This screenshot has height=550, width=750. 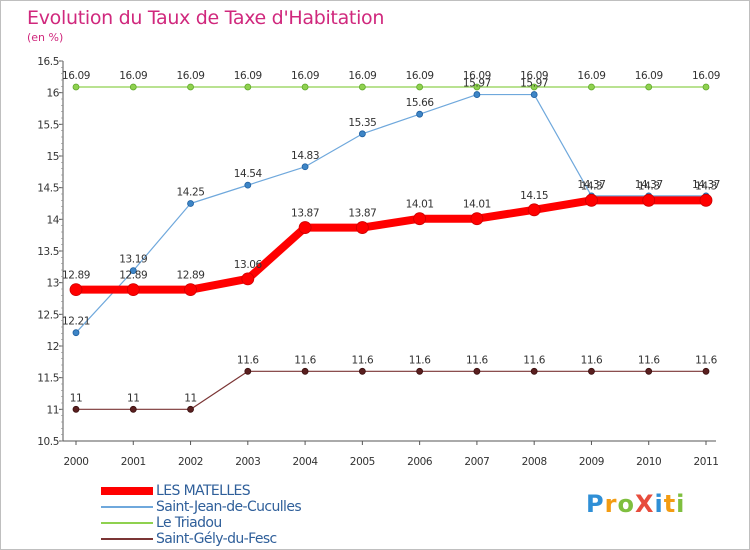 I want to click on y-tick-label: 15.5, so click(x=48, y=125).